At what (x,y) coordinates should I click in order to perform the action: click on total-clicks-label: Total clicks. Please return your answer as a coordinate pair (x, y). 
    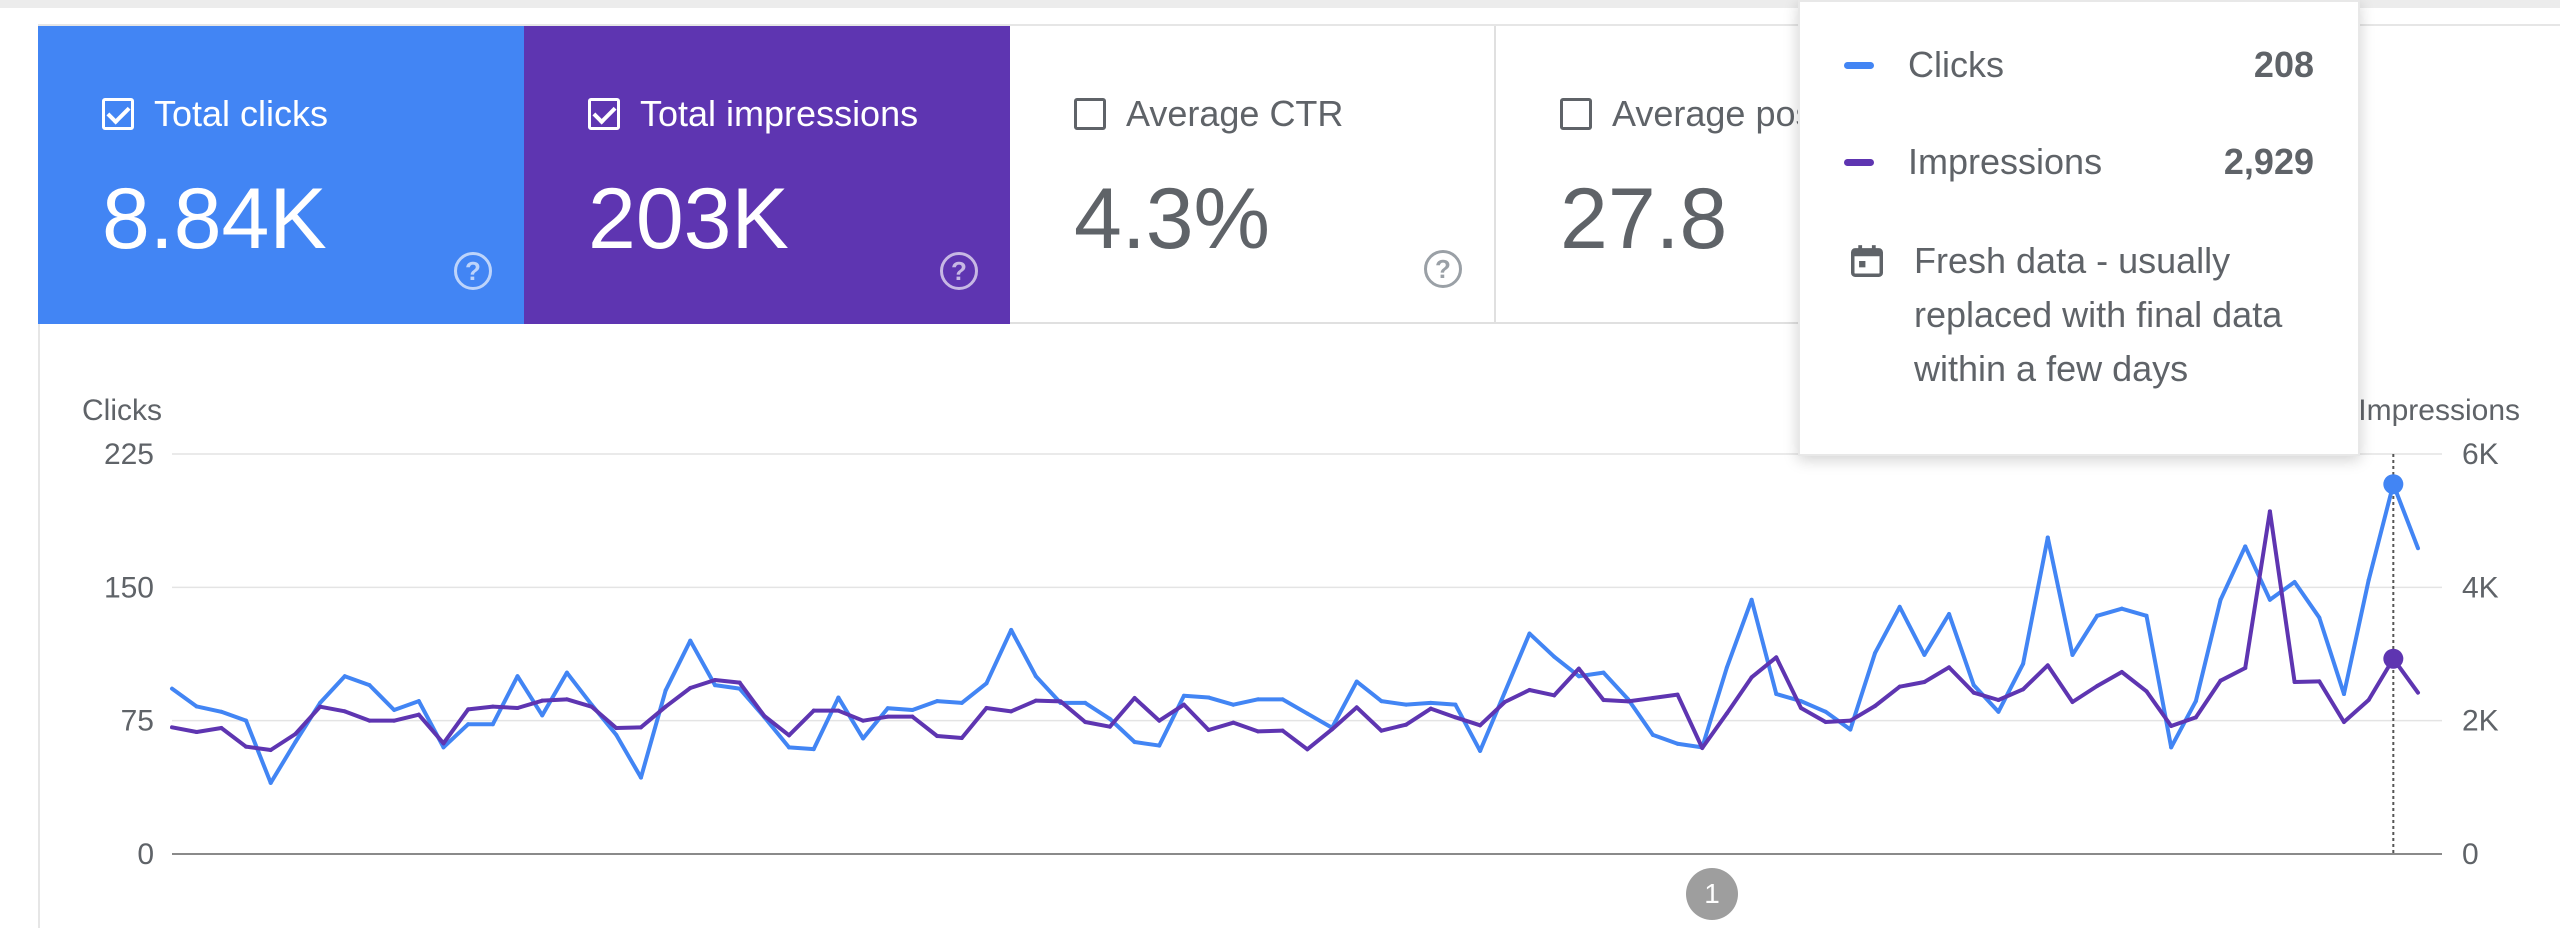
    Looking at the image, I should click on (241, 113).